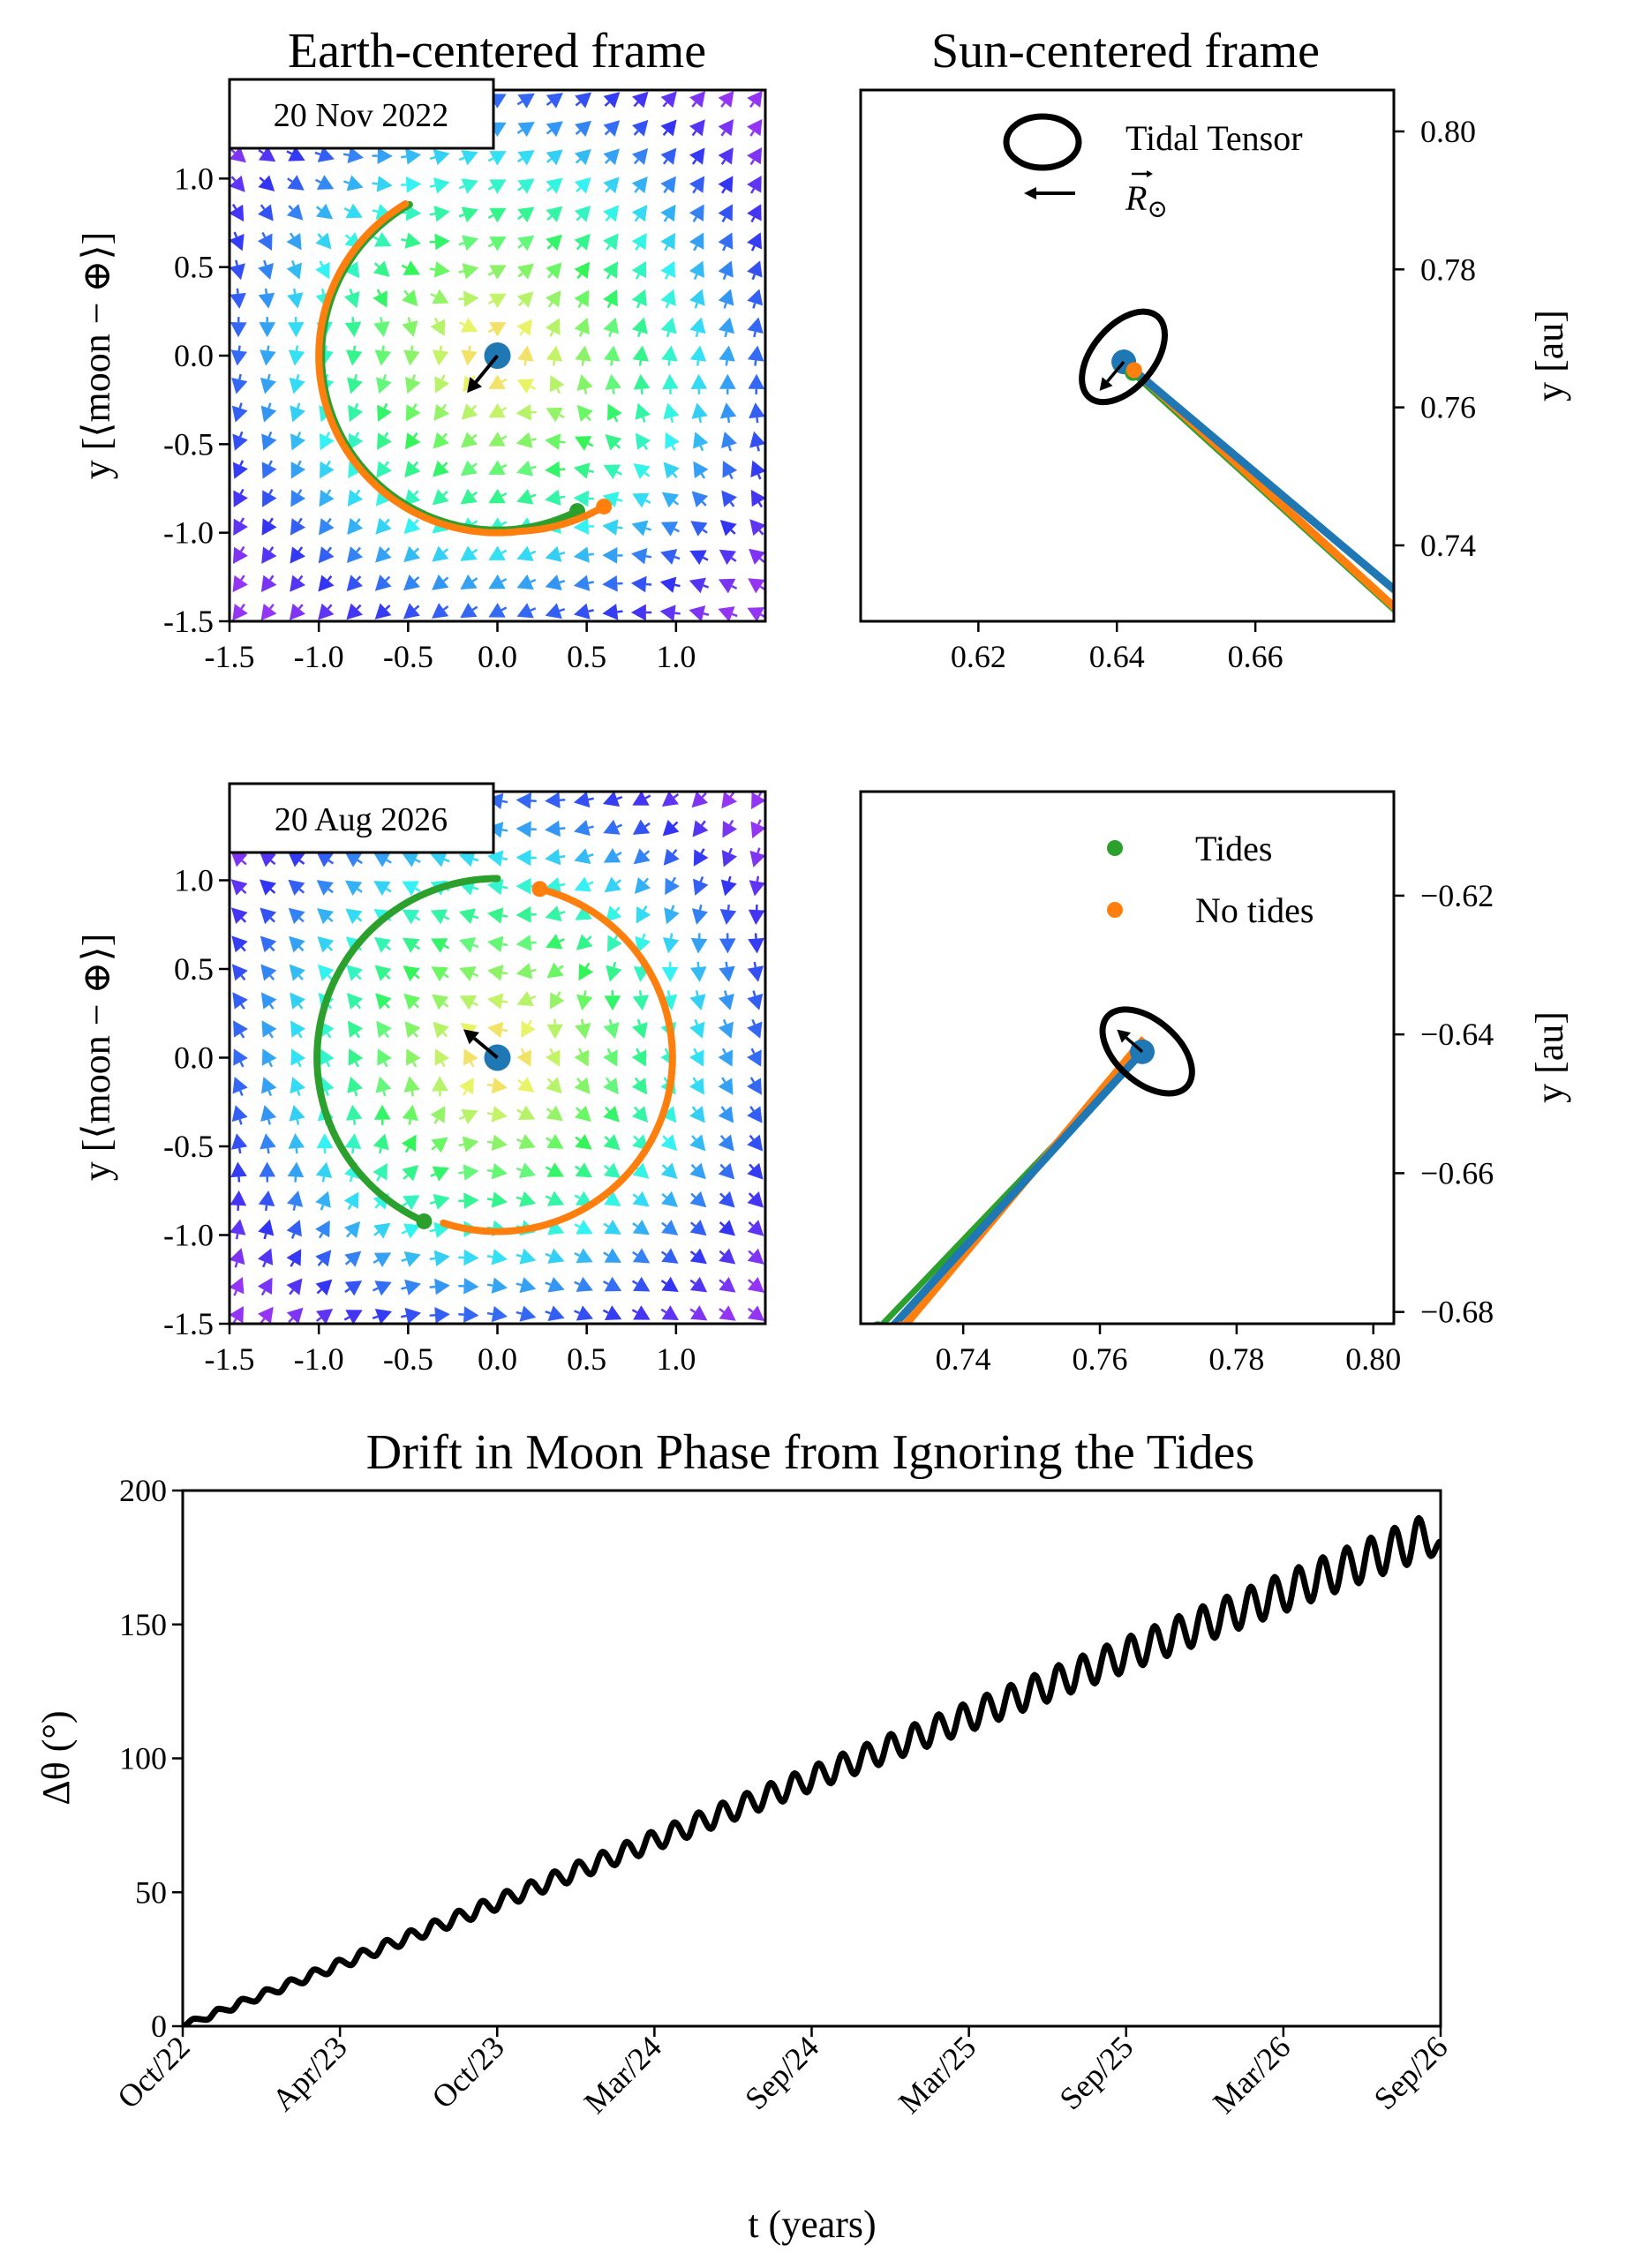 Image resolution: width=1641 pixels, height=2268 pixels. Describe the element at coordinates (586, 656) in the screenshot. I see `x-tick-label: 0.5` at that location.